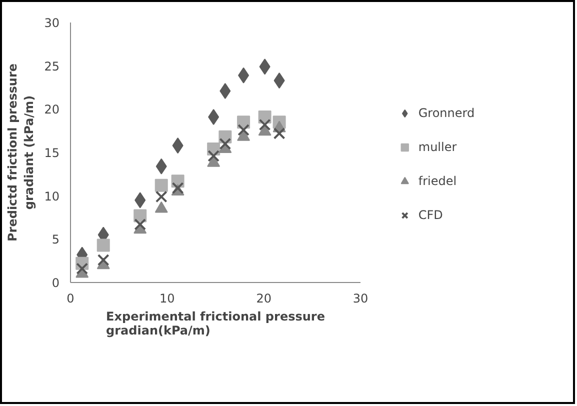 Image resolution: width=577 pixels, height=406 pixels. What do you see at coordinates (52, 66) in the screenshot?
I see `y-tick-label: 25` at bounding box center [52, 66].